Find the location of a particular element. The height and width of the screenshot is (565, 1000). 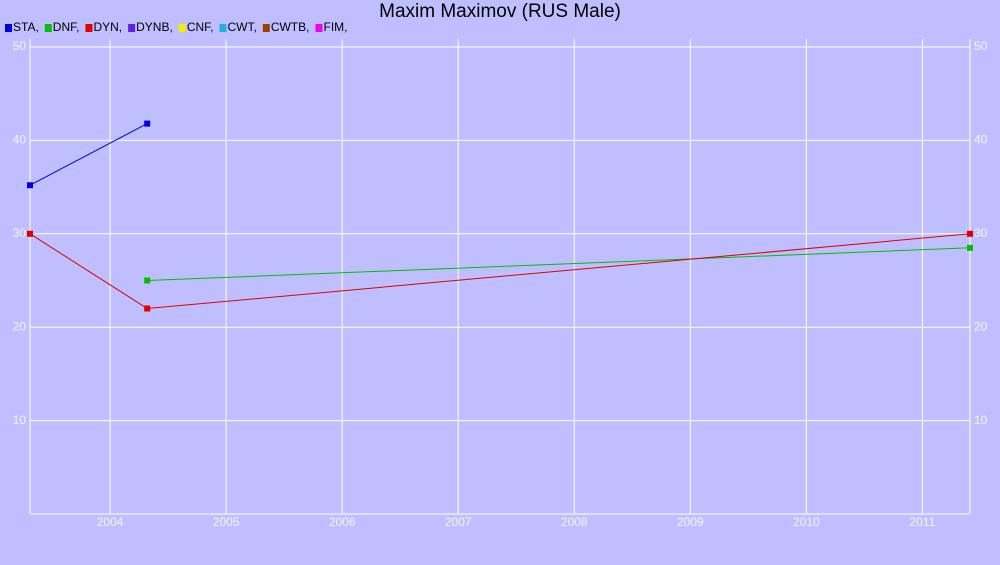

x-tick-label: 2007 is located at coordinates (458, 522).